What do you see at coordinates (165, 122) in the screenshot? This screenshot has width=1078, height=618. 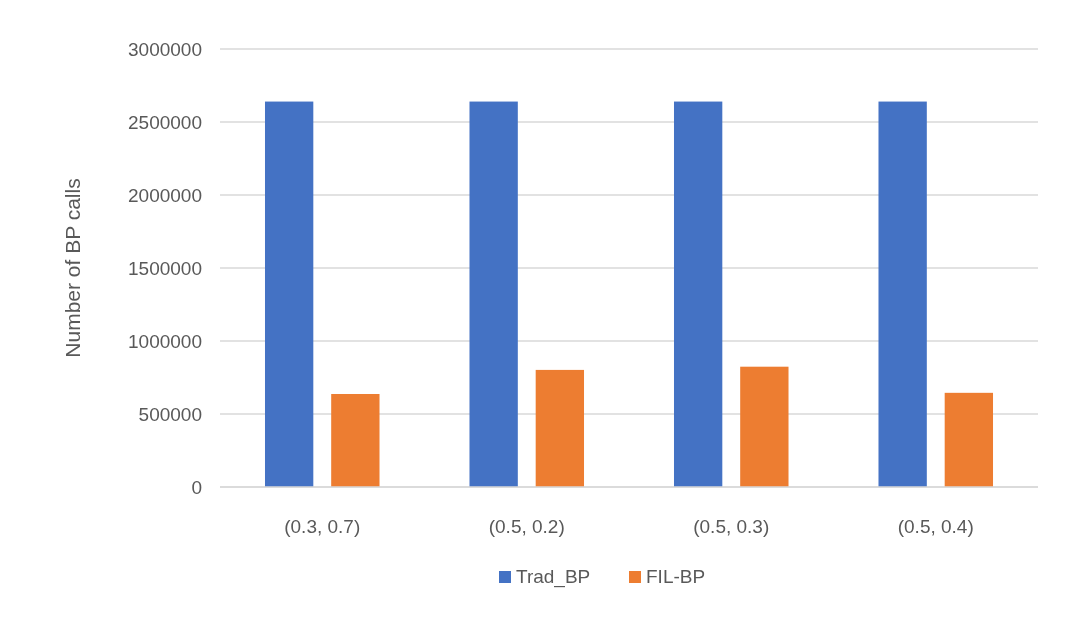 I see `y-tick-label: 2500000` at bounding box center [165, 122].